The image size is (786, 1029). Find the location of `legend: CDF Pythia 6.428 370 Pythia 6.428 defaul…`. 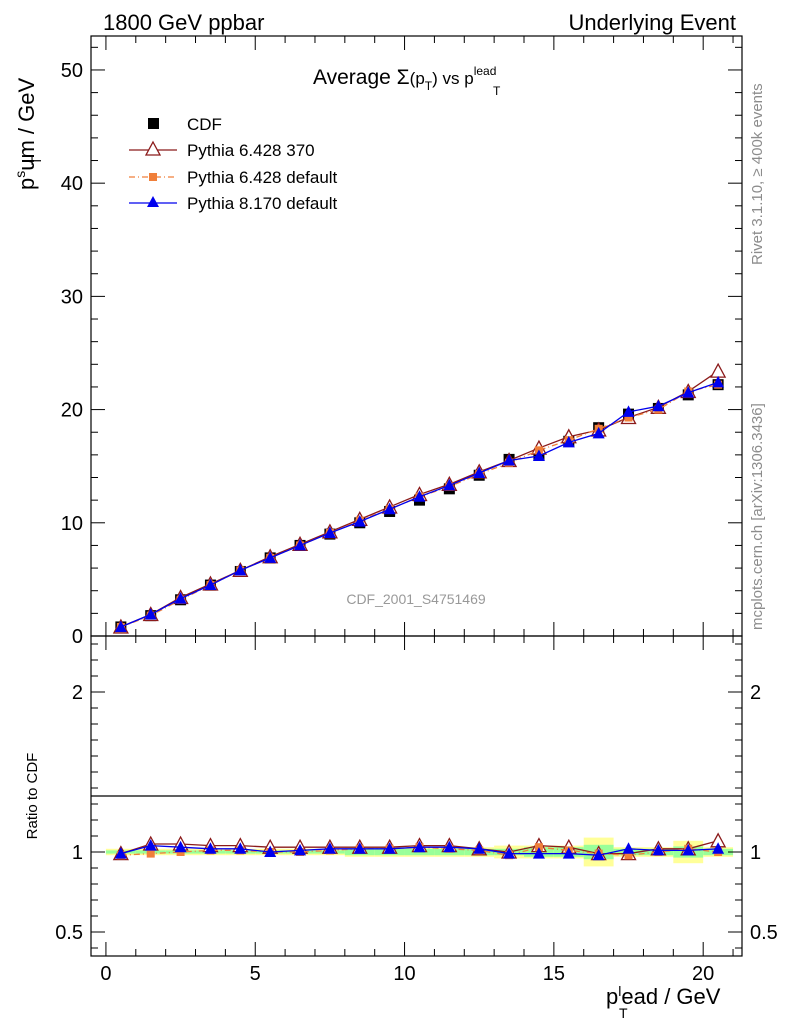

legend: CDF Pythia 6.428 370 Pythia 6.428 defaul… is located at coordinates (233, 164).